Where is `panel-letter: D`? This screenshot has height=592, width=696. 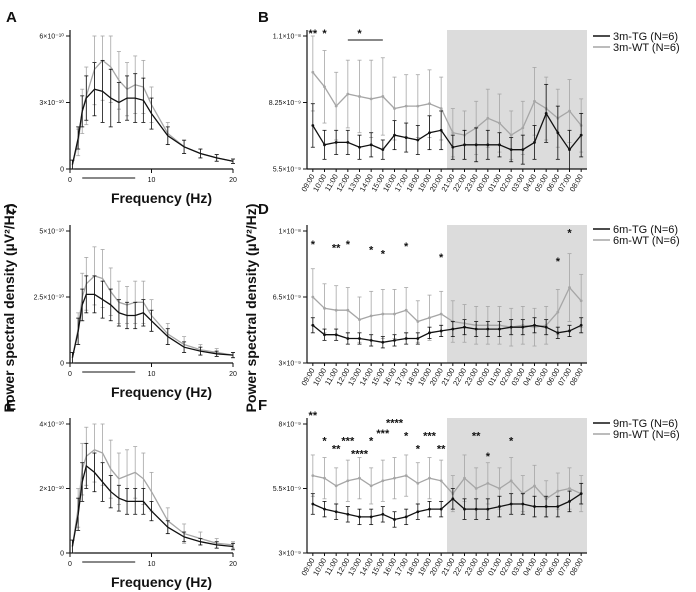 panel-letter: D is located at coordinates (263, 209).